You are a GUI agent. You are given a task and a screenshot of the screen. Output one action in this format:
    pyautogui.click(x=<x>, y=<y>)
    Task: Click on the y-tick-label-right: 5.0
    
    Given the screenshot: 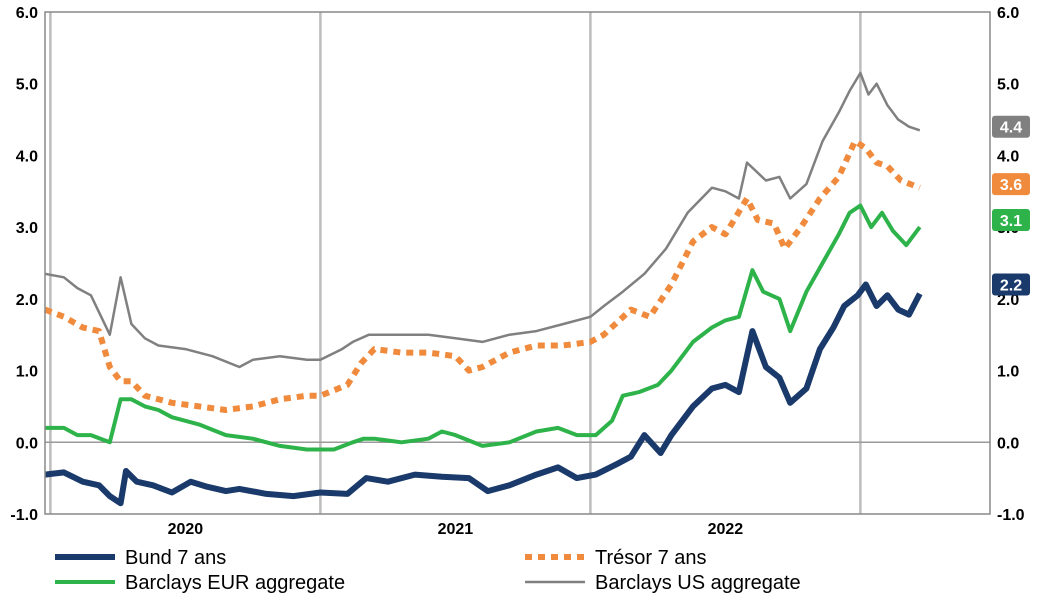 What is the action you would take?
    pyautogui.click(x=1008, y=85)
    